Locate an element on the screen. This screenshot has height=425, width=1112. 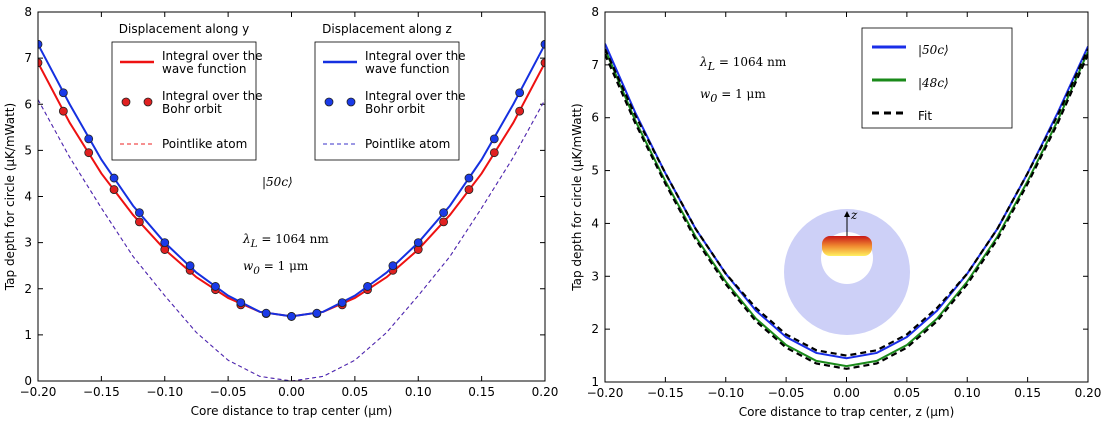
annotation-subscript: 0 is located at coordinates (256, 271).